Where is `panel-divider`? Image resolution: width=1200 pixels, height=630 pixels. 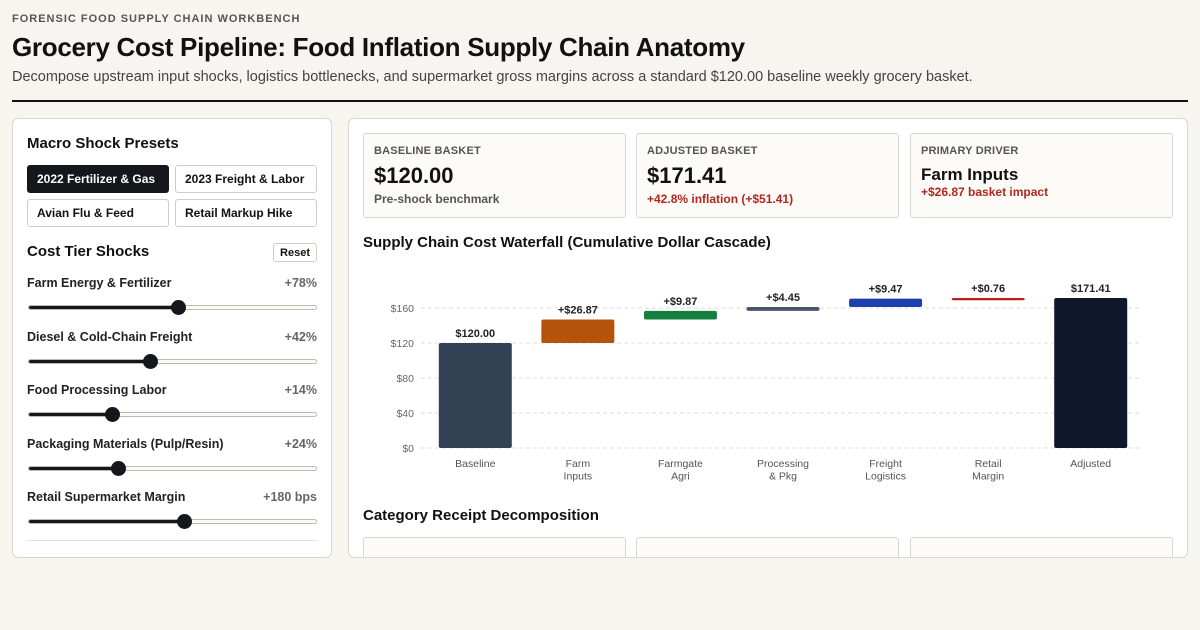
panel-divider is located at coordinates (172, 540).